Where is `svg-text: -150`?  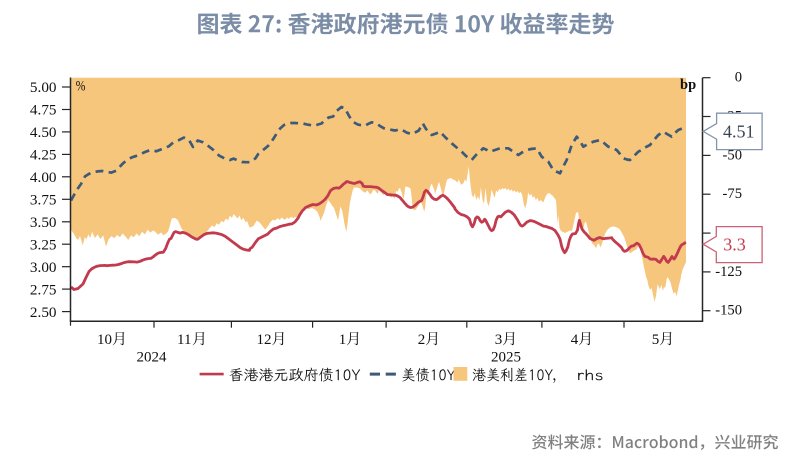 svg-text: -150 is located at coordinates (728, 311).